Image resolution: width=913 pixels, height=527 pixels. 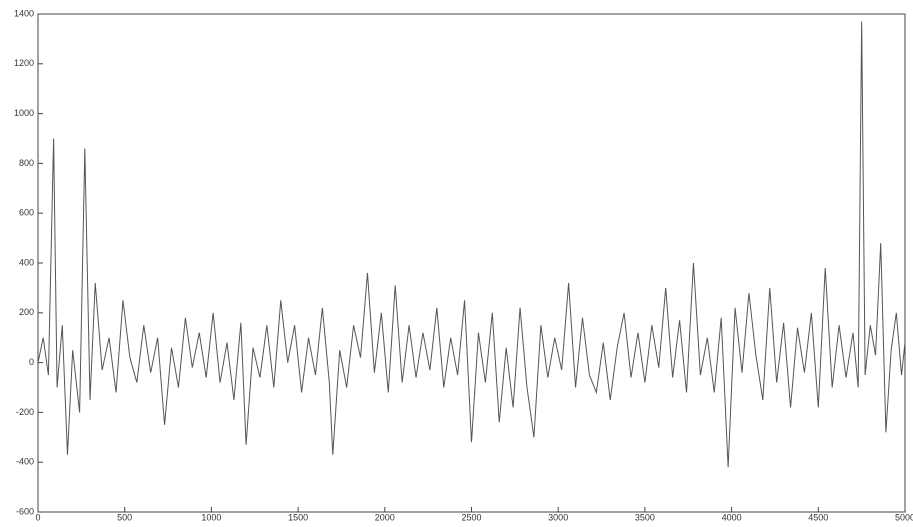 What do you see at coordinates (26, 312) in the screenshot?
I see `y-tick-label: 200` at bounding box center [26, 312].